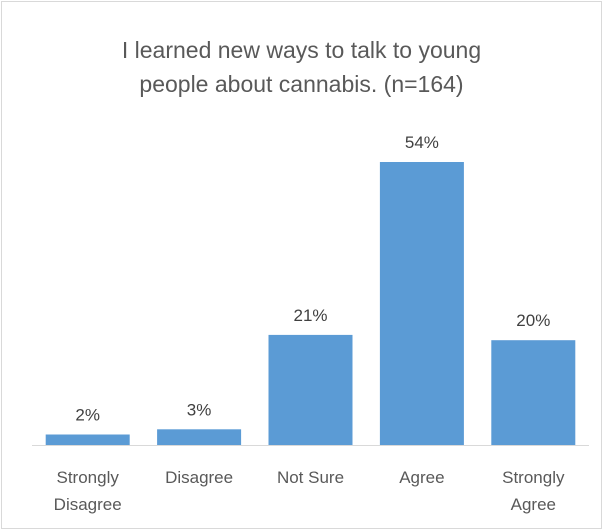 This screenshot has width=605, height=531. I want to click on data-label-3: 54%, so click(422, 142).